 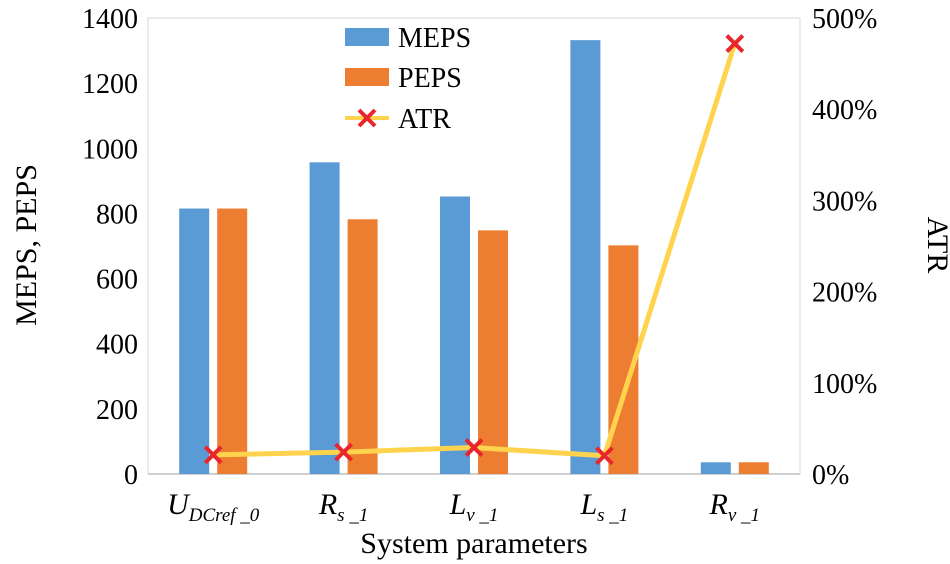 I want to click on x-axis-title: System parameters, so click(x=473, y=543).